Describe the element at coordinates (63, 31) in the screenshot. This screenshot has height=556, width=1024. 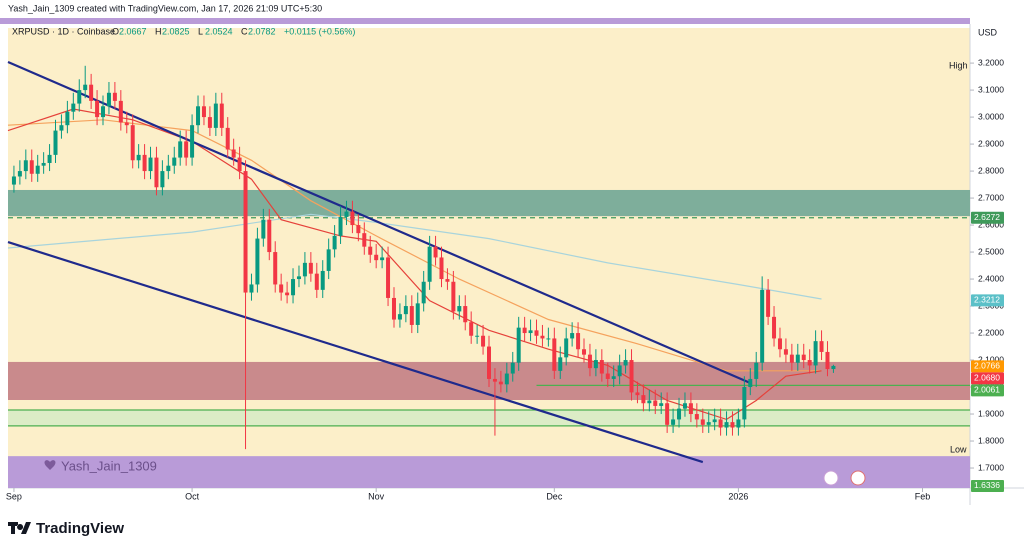
I see `symbol: XRPUSD · 1D · Coinbase` at that location.